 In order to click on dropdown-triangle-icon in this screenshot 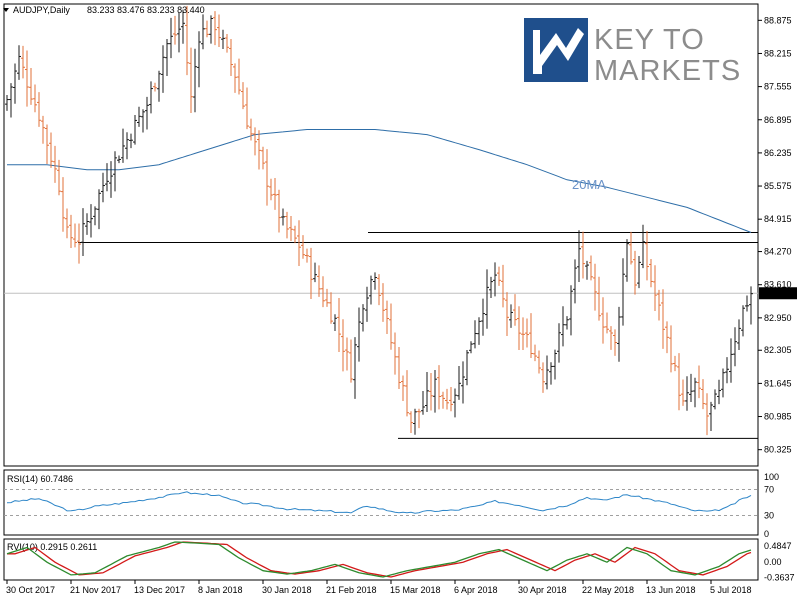, I will do `click(6, 10)`.